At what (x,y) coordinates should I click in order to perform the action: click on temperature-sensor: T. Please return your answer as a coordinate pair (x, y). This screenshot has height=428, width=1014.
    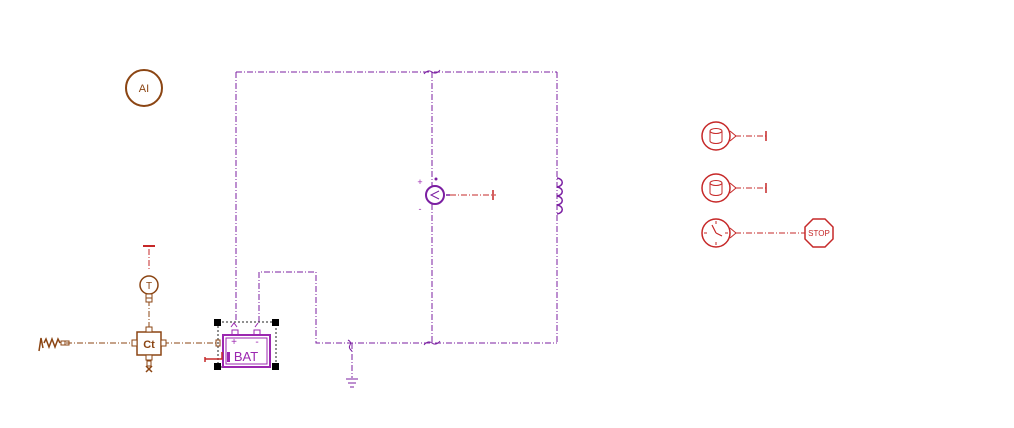
    Looking at the image, I should click on (149, 274).